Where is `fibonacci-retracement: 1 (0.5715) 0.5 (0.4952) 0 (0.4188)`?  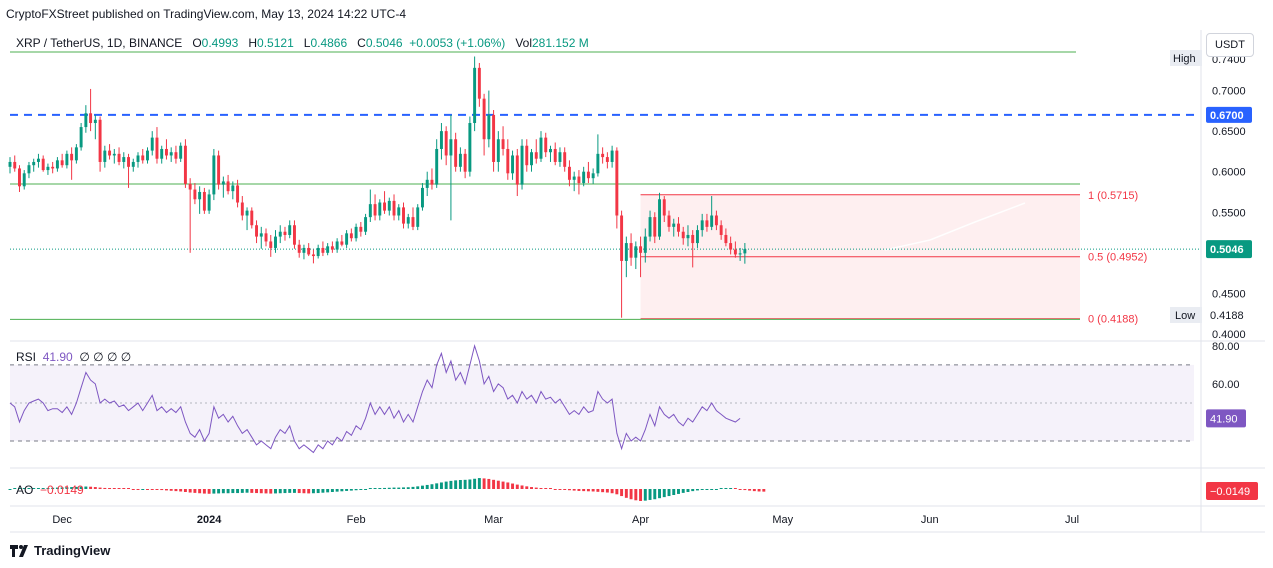 fibonacci-retracement: 1 (0.5715) 0.5 (0.4952) 0 (0.4188) is located at coordinates (894, 258).